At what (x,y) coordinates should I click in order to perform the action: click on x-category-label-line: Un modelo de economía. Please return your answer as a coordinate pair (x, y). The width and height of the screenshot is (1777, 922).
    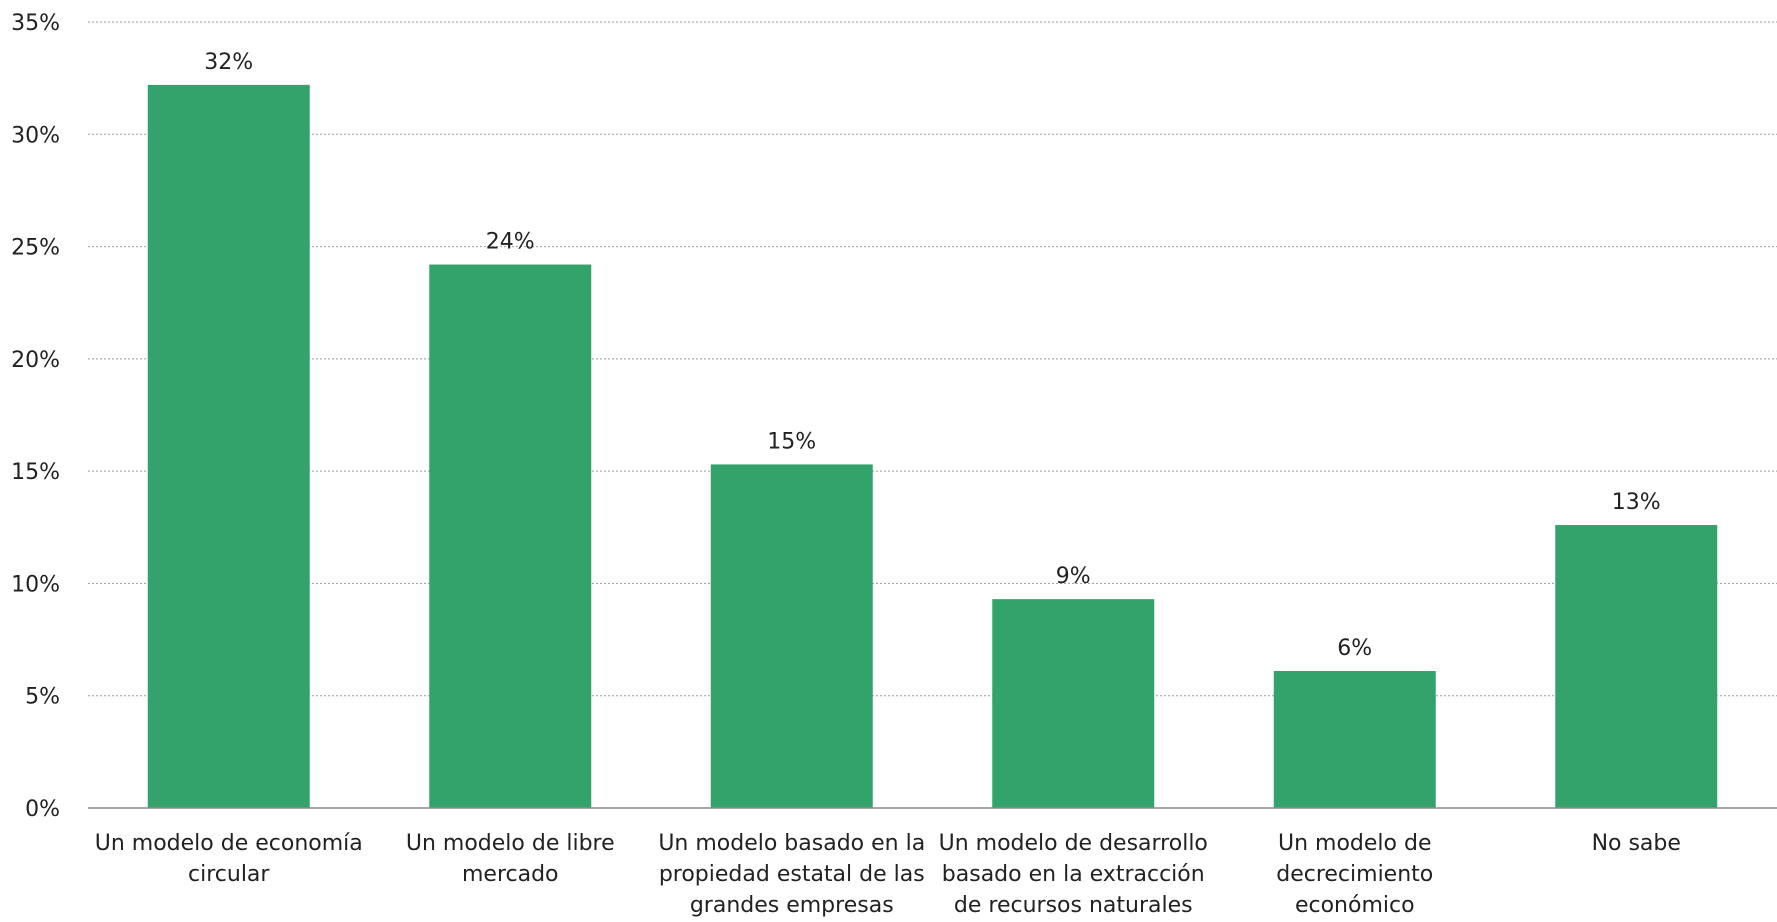
    Looking at the image, I should click on (229, 843).